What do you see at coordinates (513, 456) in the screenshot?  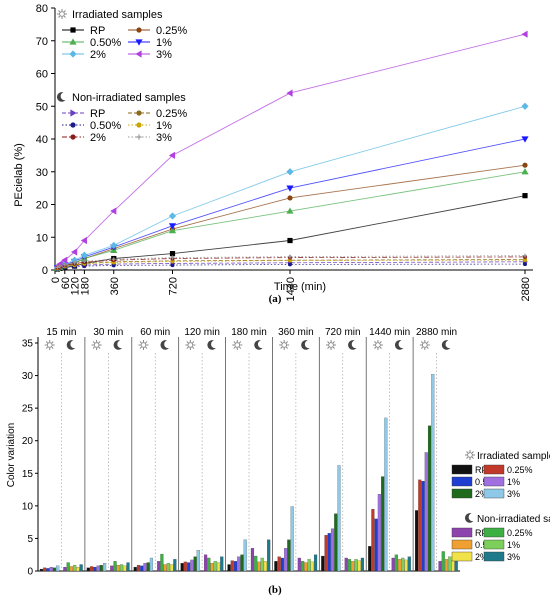 I see `legend-group-title: Irradiated samples` at bounding box center [513, 456].